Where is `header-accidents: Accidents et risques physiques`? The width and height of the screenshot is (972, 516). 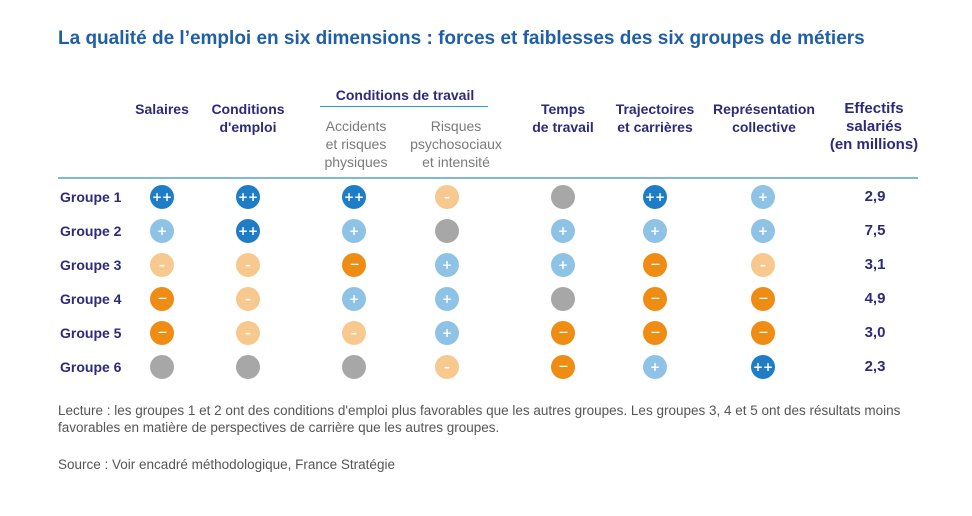
header-accidents: Accidents et risques physiques is located at coordinates (356, 144).